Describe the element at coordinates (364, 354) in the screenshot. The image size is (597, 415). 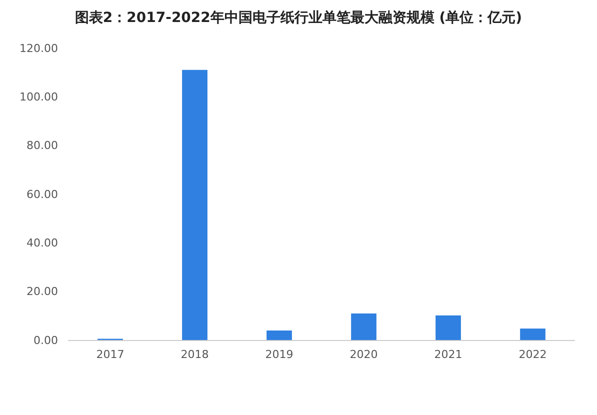
I see `x-tick-label: 2020` at that location.